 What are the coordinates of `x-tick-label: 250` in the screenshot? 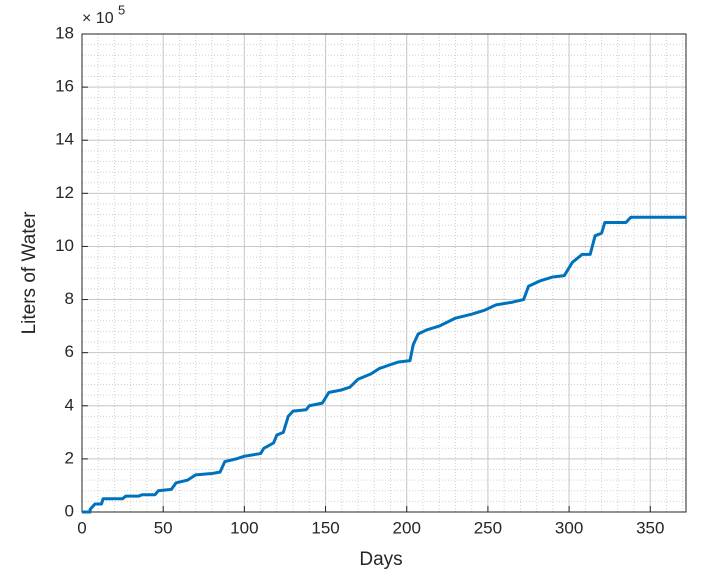 It's located at (488, 527).